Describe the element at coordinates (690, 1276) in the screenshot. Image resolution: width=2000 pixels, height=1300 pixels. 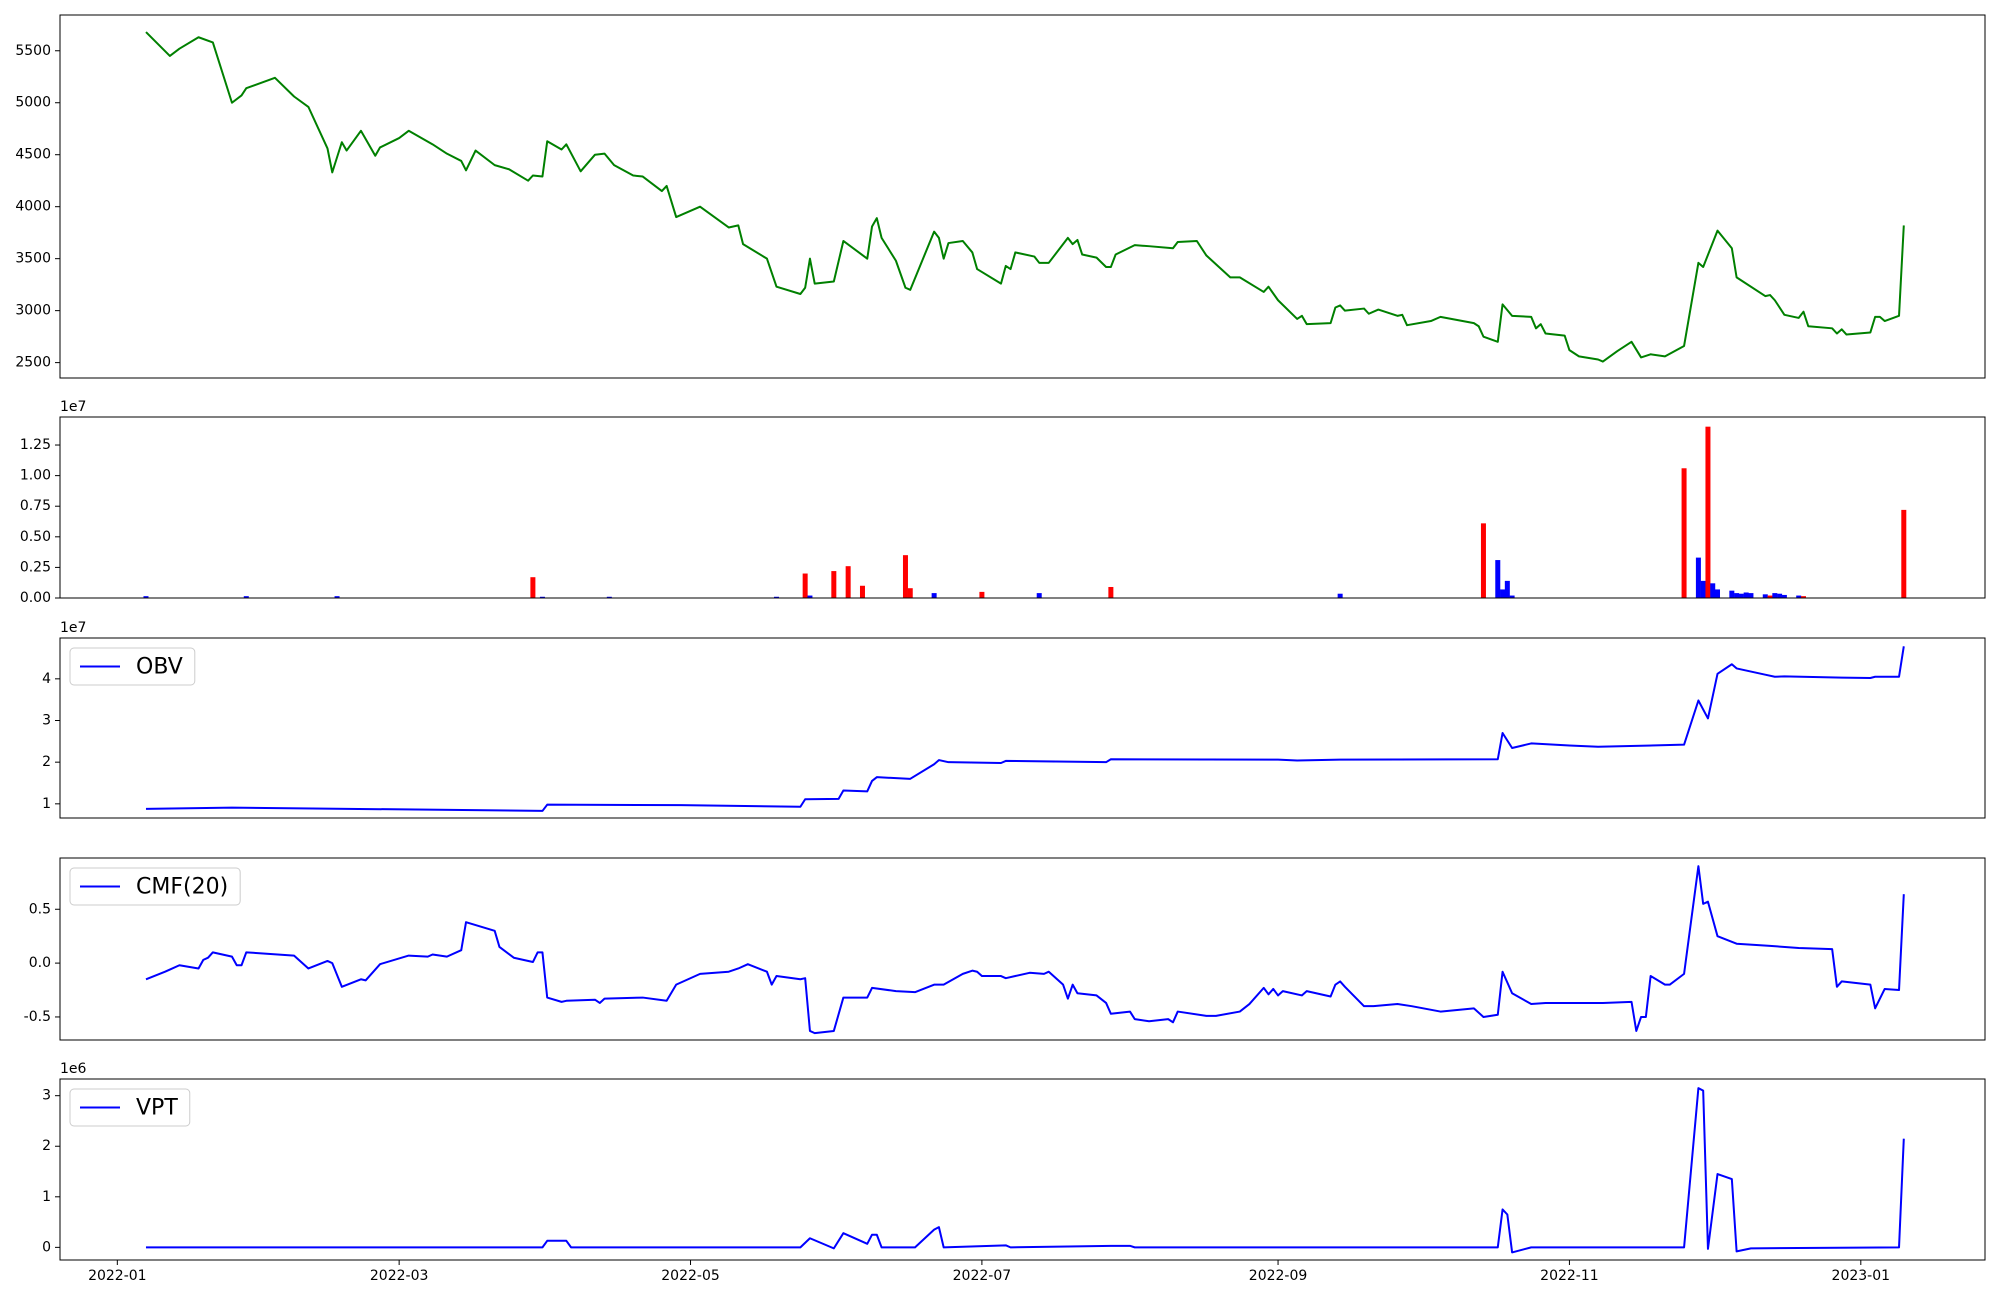
I see `x-tick-label: 2022-05` at that location.